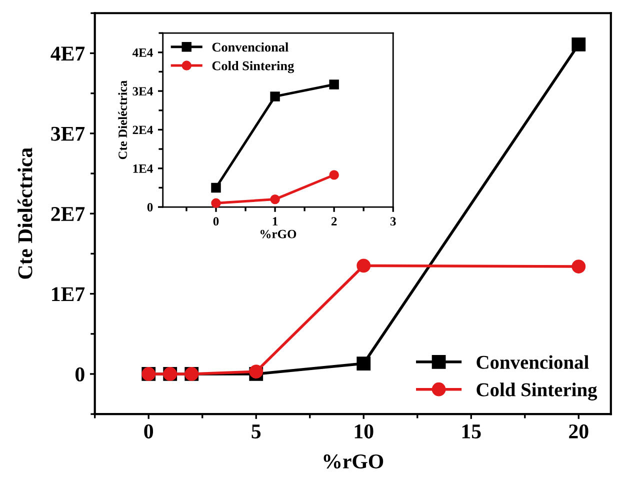 Image resolution: width=624 pixels, height=486 pixels. What do you see at coordinates (142, 52) in the screenshot?
I see `y-tick-label: 4E4` at bounding box center [142, 52].